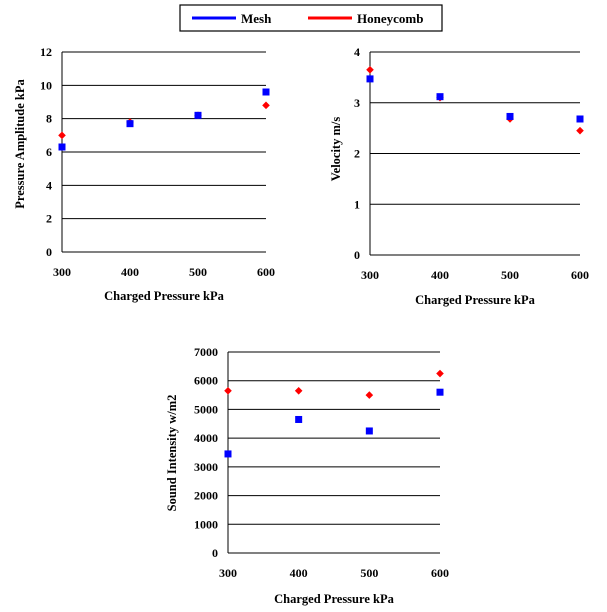  Describe the element at coordinates (206, 409) in the screenshot. I see `y-tick-label: 5000` at that location.